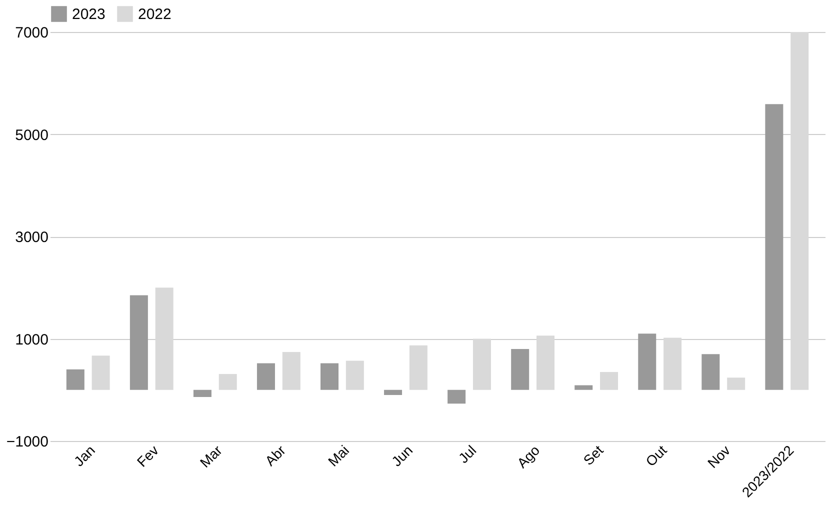 Image resolution: width=839 pixels, height=513 pixels. I want to click on x-tick-label: Ago, so click(528, 457).